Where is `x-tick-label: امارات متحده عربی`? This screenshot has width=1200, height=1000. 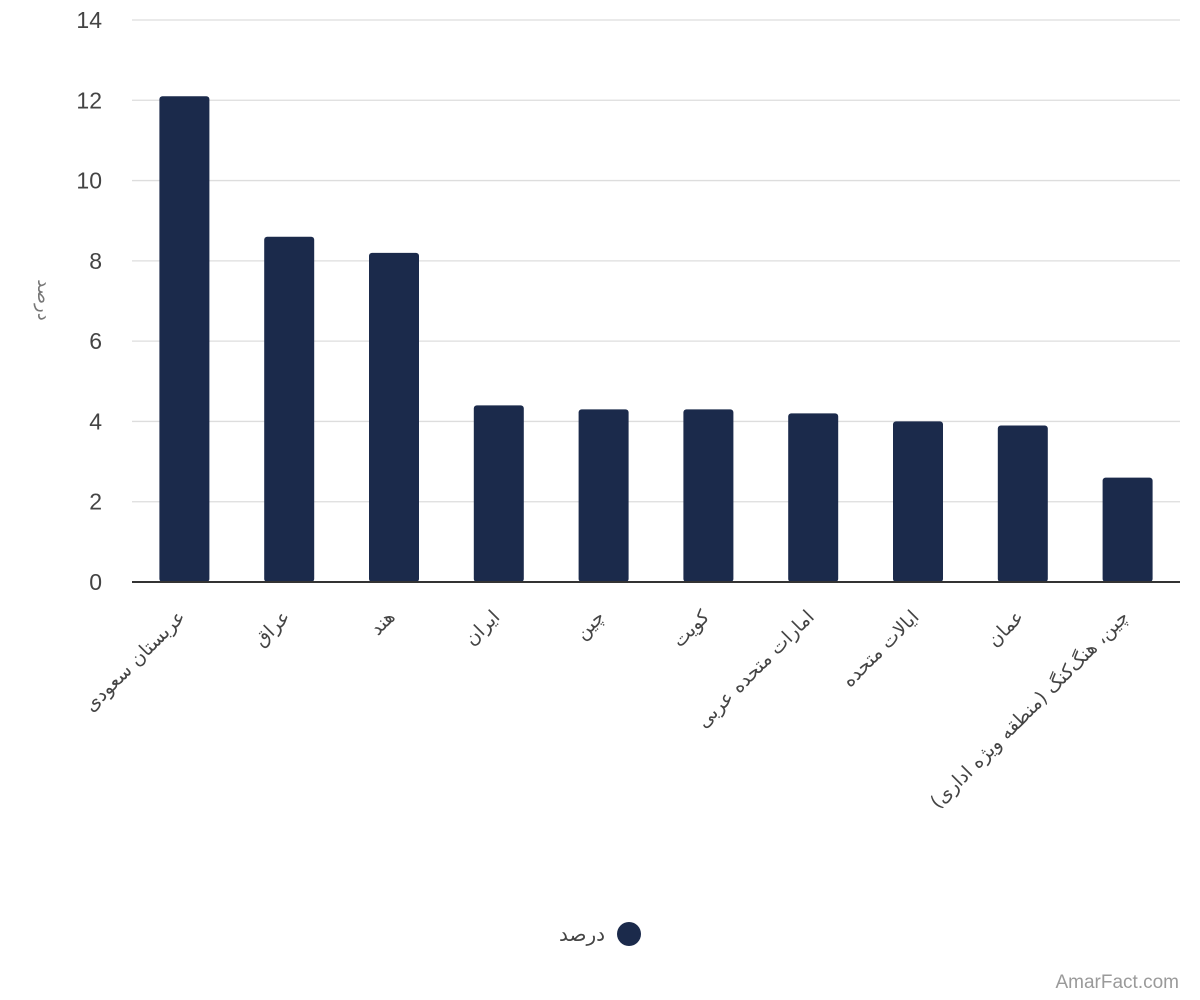 x-tick-label: امارات متحده عربی is located at coordinates (755, 669).